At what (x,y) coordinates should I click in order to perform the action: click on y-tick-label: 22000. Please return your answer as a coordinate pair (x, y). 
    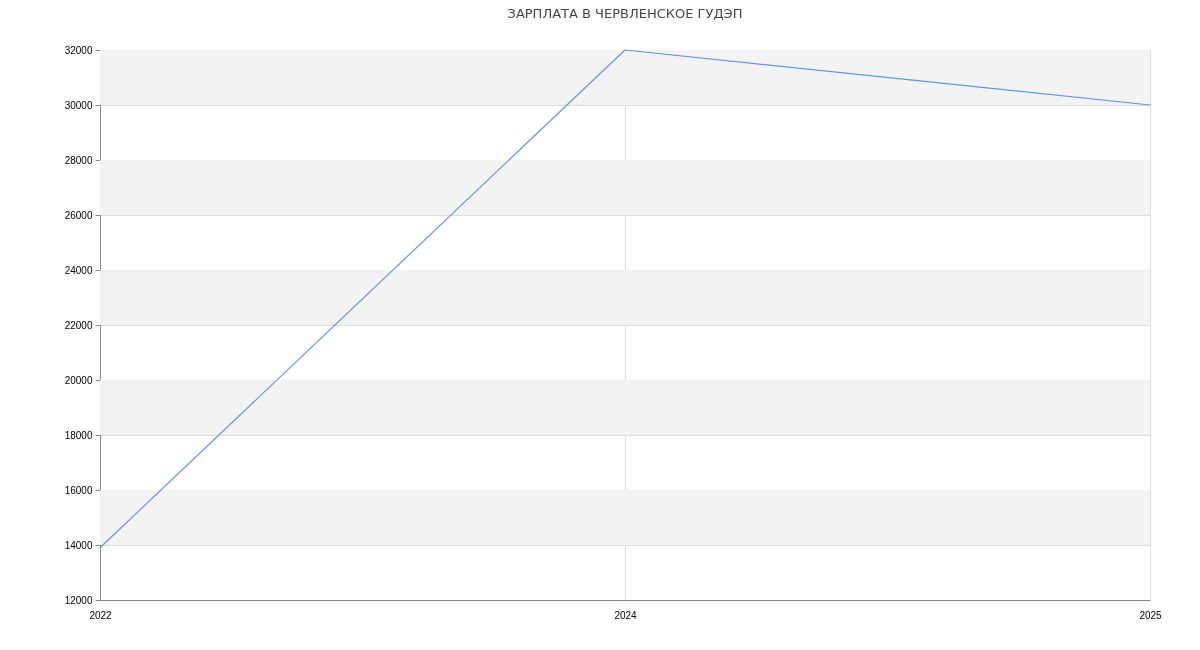
    Looking at the image, I should click on (78, 325).